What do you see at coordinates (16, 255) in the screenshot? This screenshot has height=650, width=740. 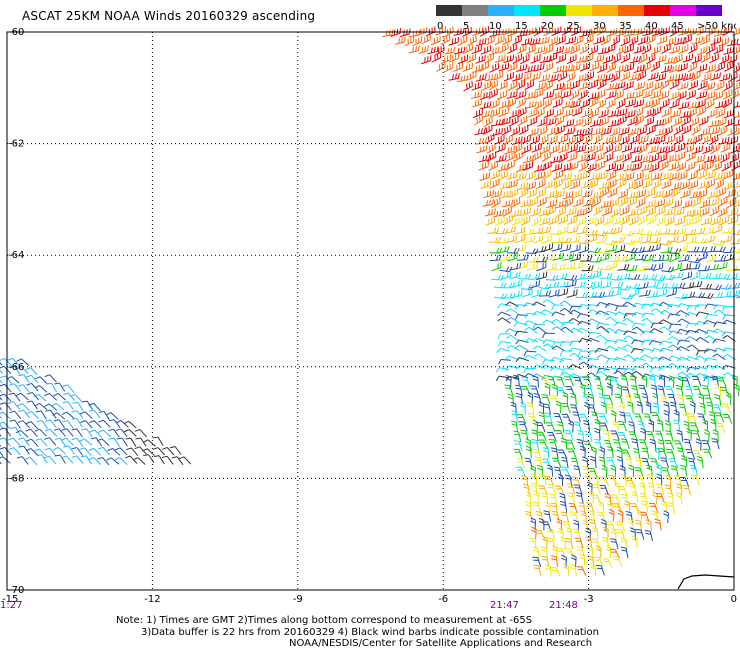 I see `lat-label: -64` at bounding box center [16, 255].